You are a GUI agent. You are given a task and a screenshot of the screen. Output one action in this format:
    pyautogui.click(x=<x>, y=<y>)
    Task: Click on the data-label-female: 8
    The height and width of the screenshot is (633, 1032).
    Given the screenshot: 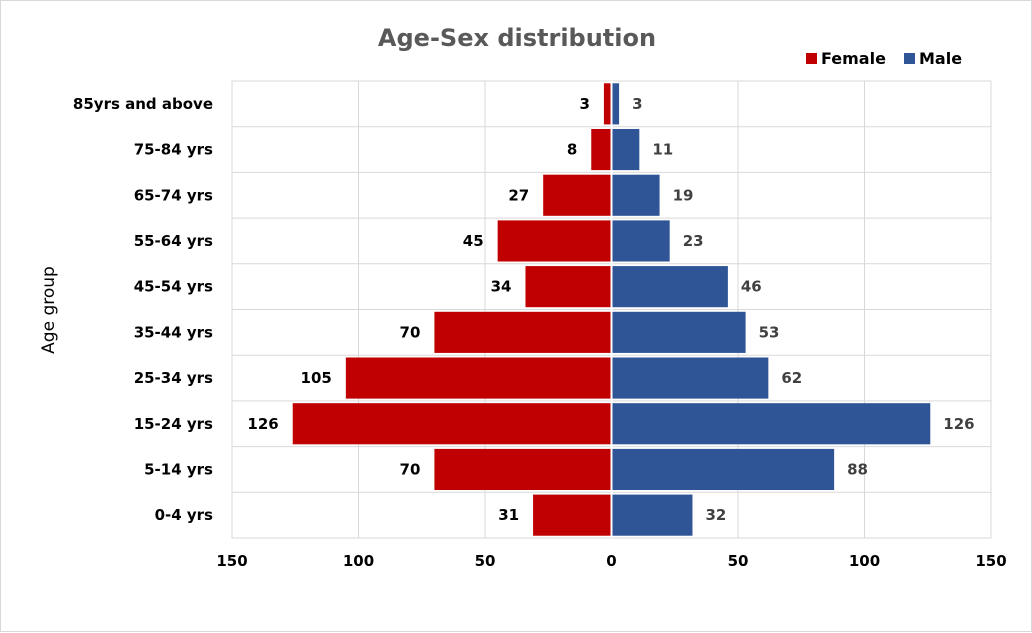 What is the action you would take?
    pyautogui.click(x=572, y=150)
    